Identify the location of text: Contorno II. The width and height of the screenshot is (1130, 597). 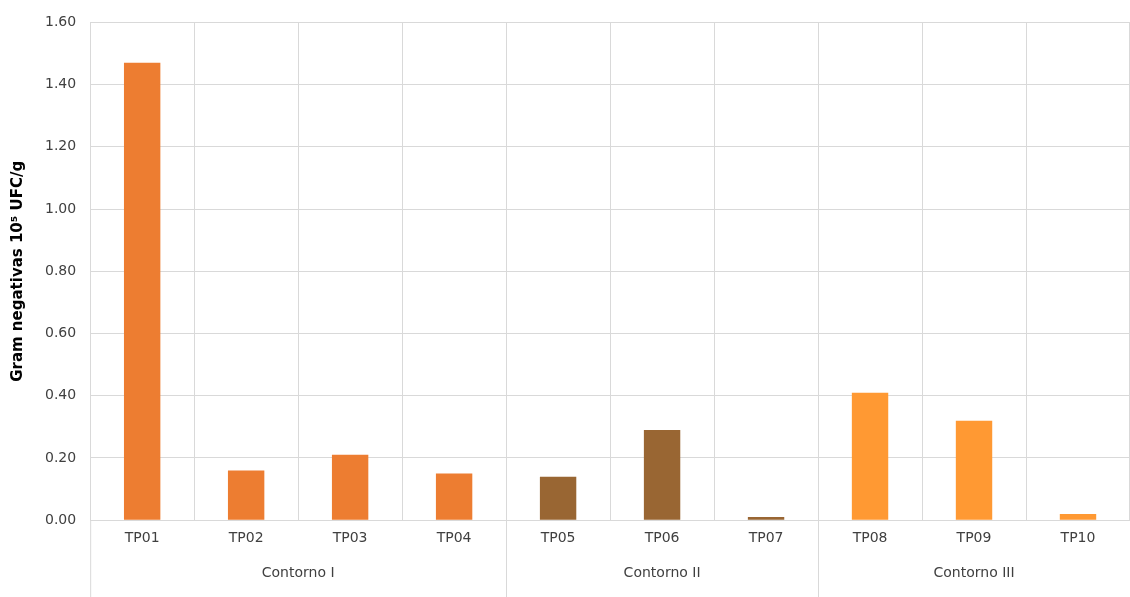
(662, 571).